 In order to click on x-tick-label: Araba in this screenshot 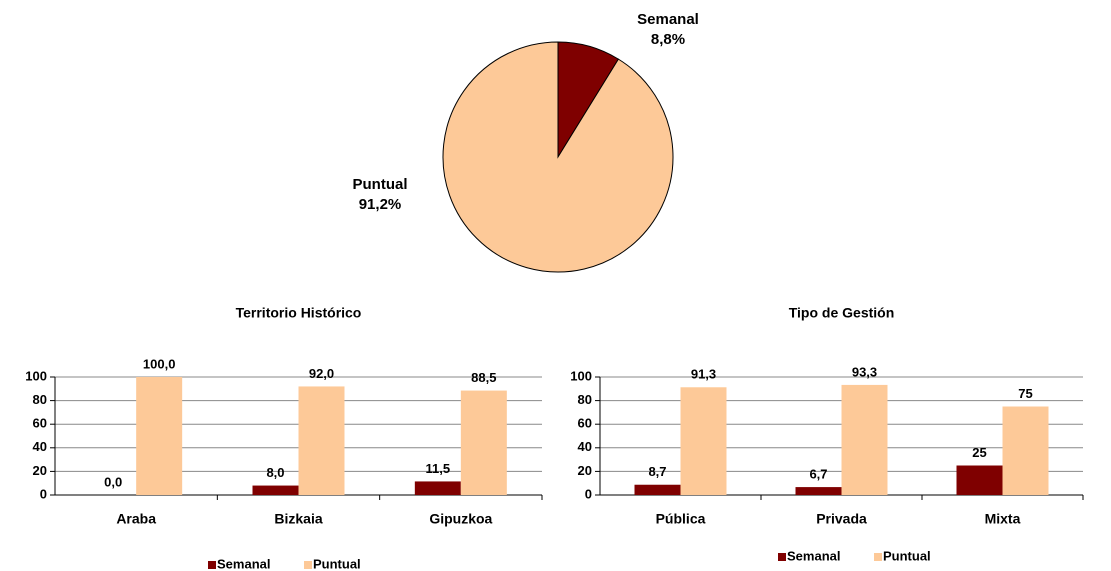, I will do `click(136, 519)`.